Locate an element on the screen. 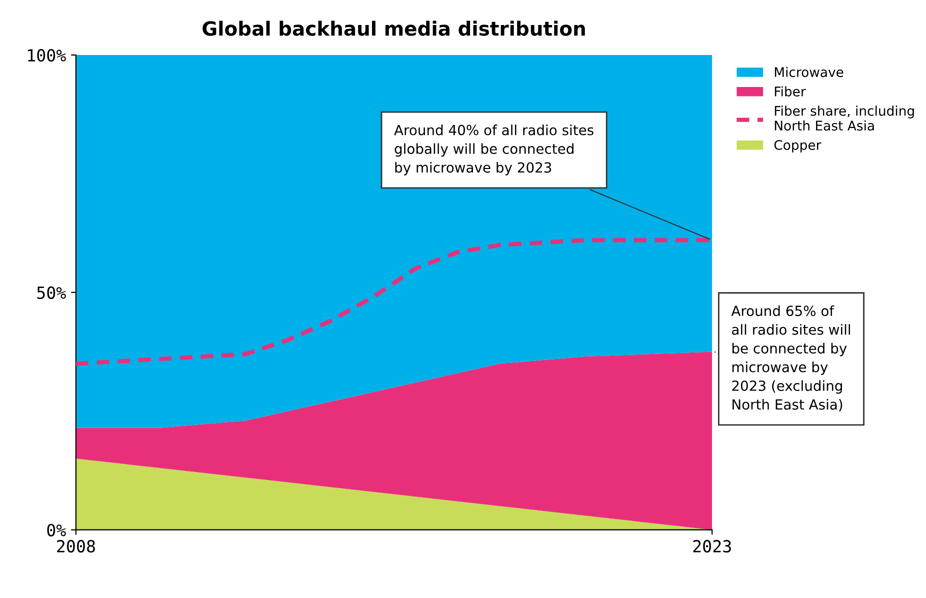 The height and width of the screenshot is (598, 926). annotation: Around 40% of all radio sites globally will be connected by microwave by 2023 is located at coordinates (494, 150).